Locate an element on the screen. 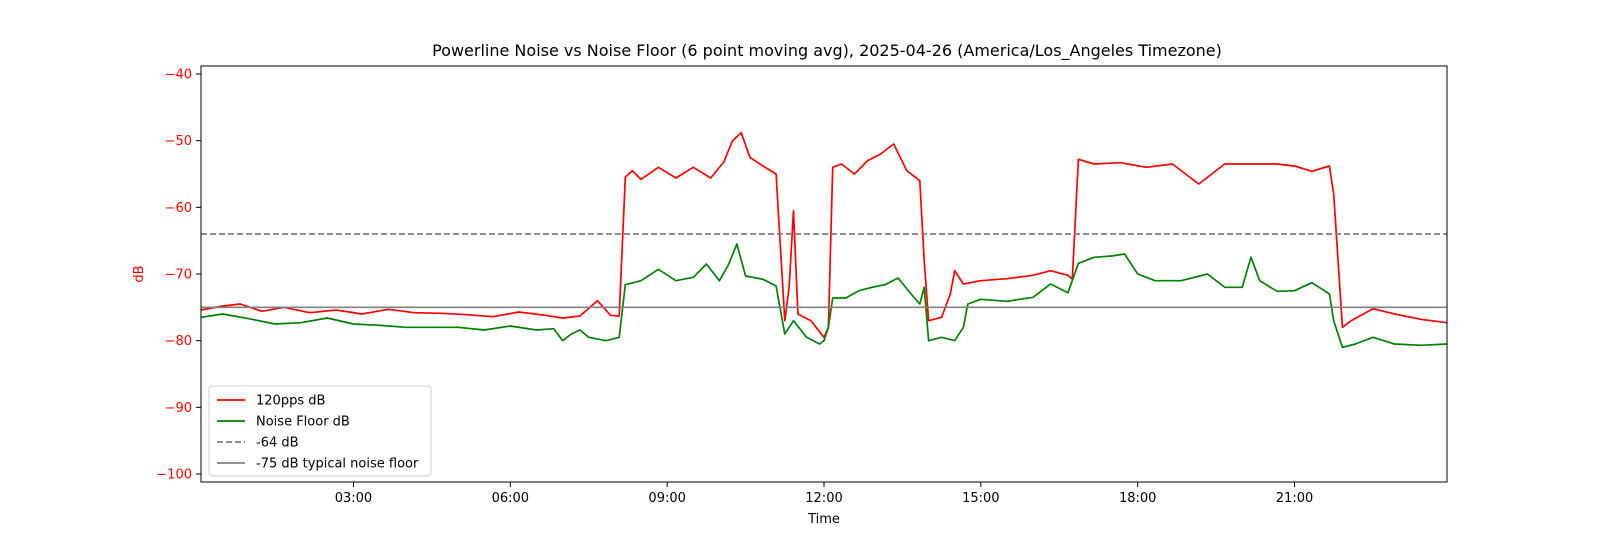 The height and width of the screenshot is (540, 1600). y-axis-label: dB is located at coordinates (139, 273).